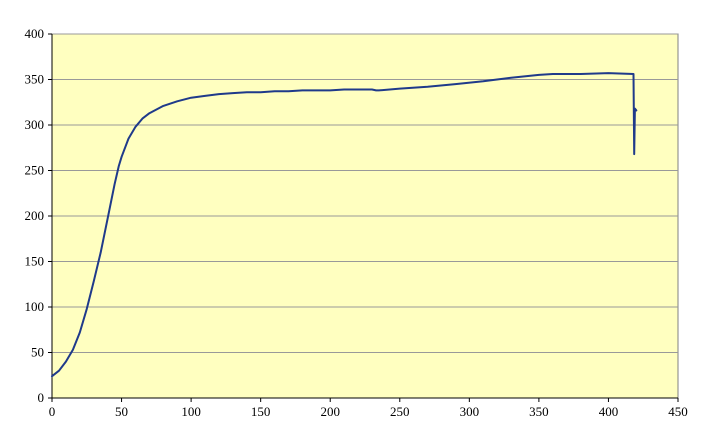  Describe the element at coordinates (368, 408) in the screenshot. I see `x-axis-ticks: 0 50 100 150 200 250 300 350 400 450` at that location.